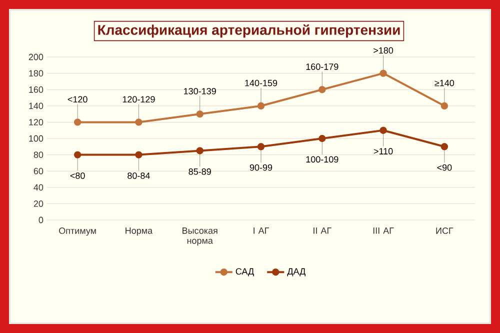 This screenshot has height=333, width=500. What do you see at coordinates (41, 220) in the screenshot?
I see `y-tick-label: 0` at bounding box center [41, 220].